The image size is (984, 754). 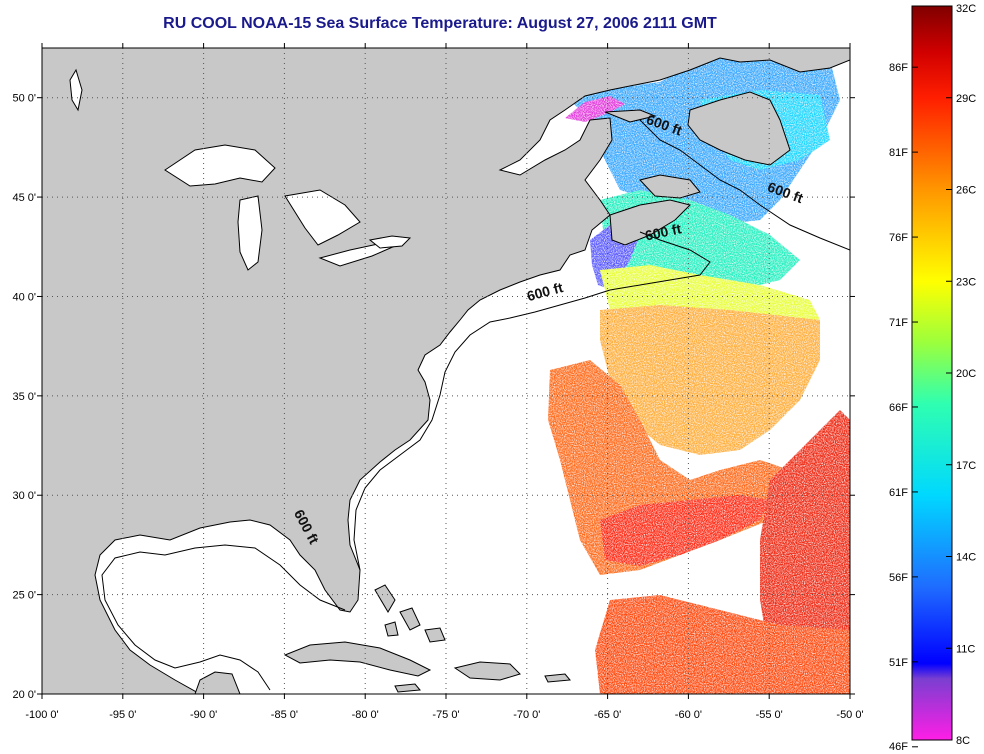 I want to click on sst-gulf-stream-b, so click(x=685, y=530).